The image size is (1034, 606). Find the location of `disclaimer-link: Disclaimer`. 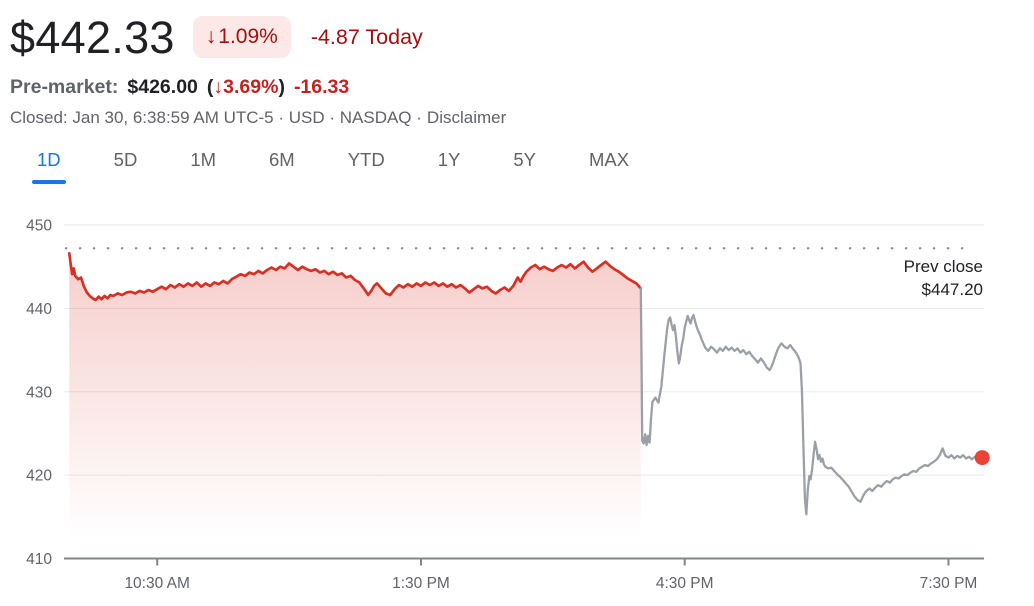

disclaimer-link: Disclaimer is located at coordinates (466, 117).